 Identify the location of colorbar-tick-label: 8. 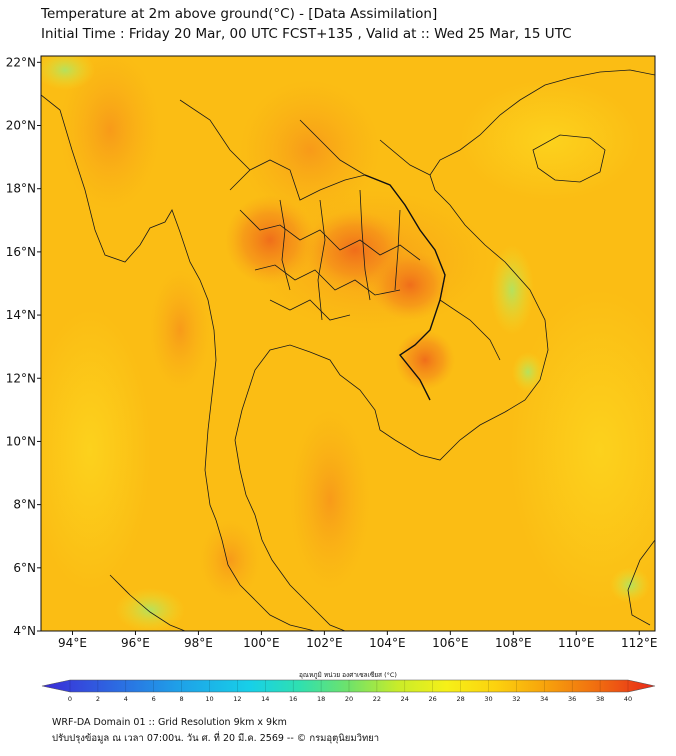
(182, 699).